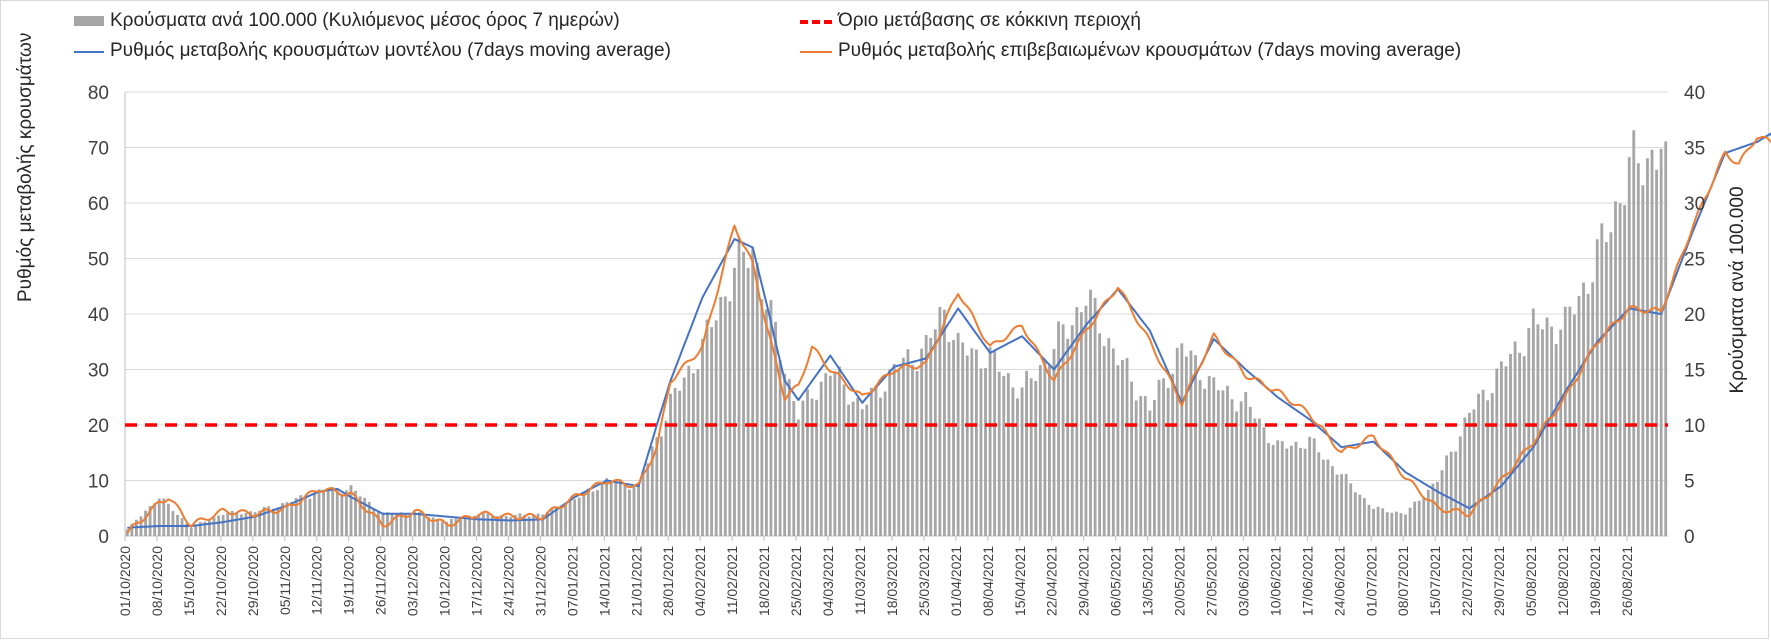 The width and height of the screenshot is (1771, 641). I want to click on x-tick-label: 18/03/2021, so click(892, 581).